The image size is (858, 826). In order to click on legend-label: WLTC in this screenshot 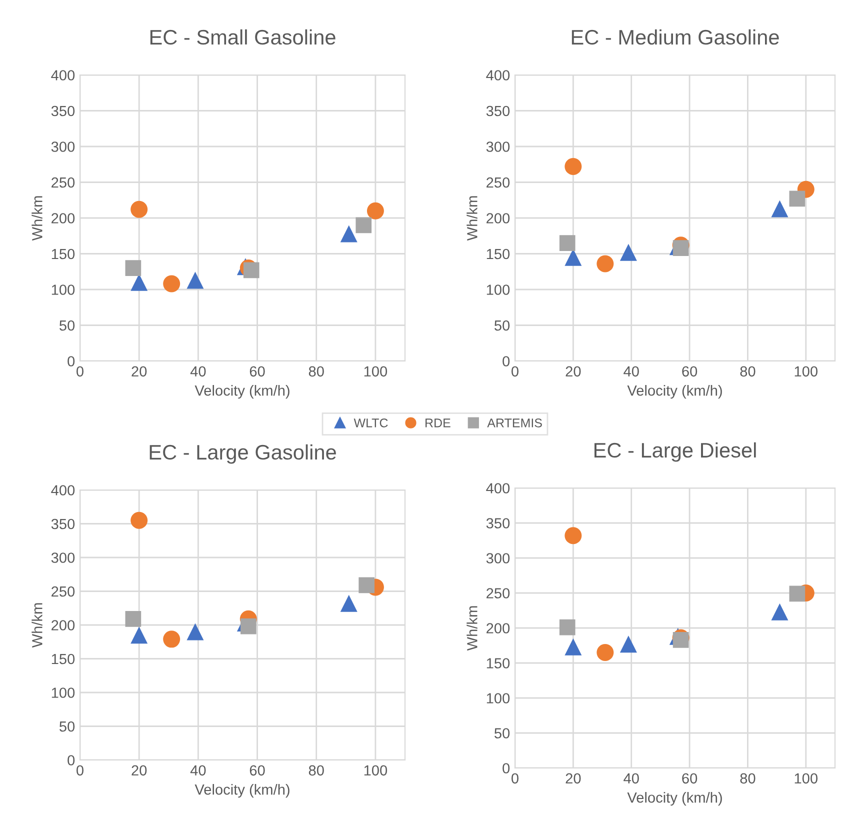, I will do `click(371, 423)`.